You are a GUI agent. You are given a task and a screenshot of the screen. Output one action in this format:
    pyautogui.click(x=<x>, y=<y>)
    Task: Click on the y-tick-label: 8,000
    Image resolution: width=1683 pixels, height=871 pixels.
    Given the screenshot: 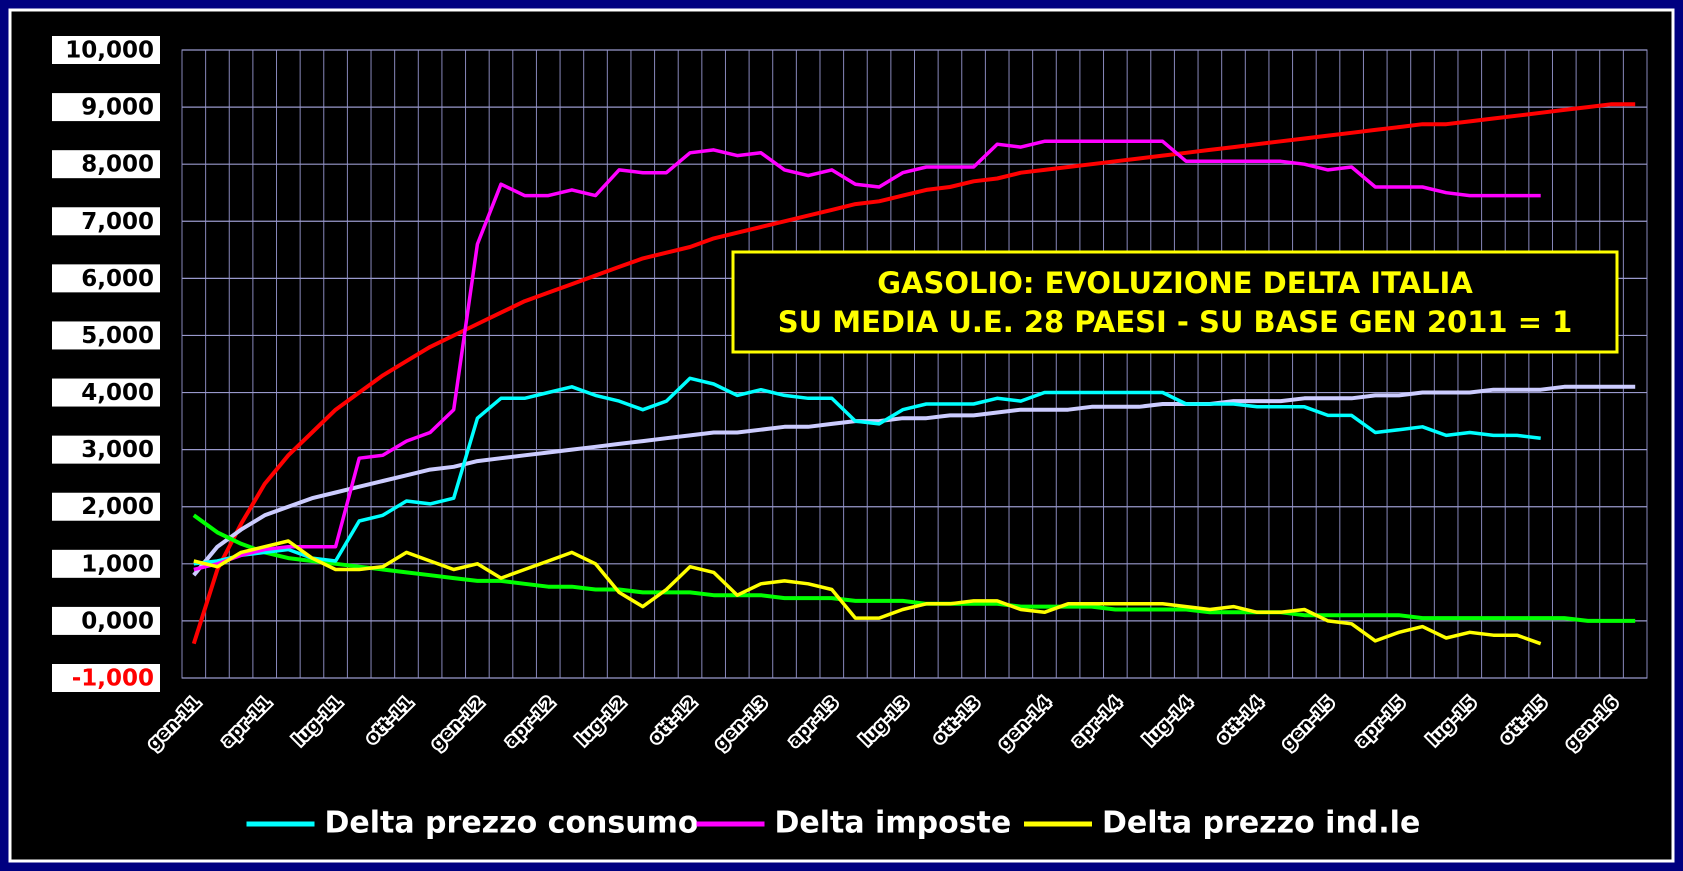 What is the action you would take?
    pyautogui.click(x=117, y=165)
    